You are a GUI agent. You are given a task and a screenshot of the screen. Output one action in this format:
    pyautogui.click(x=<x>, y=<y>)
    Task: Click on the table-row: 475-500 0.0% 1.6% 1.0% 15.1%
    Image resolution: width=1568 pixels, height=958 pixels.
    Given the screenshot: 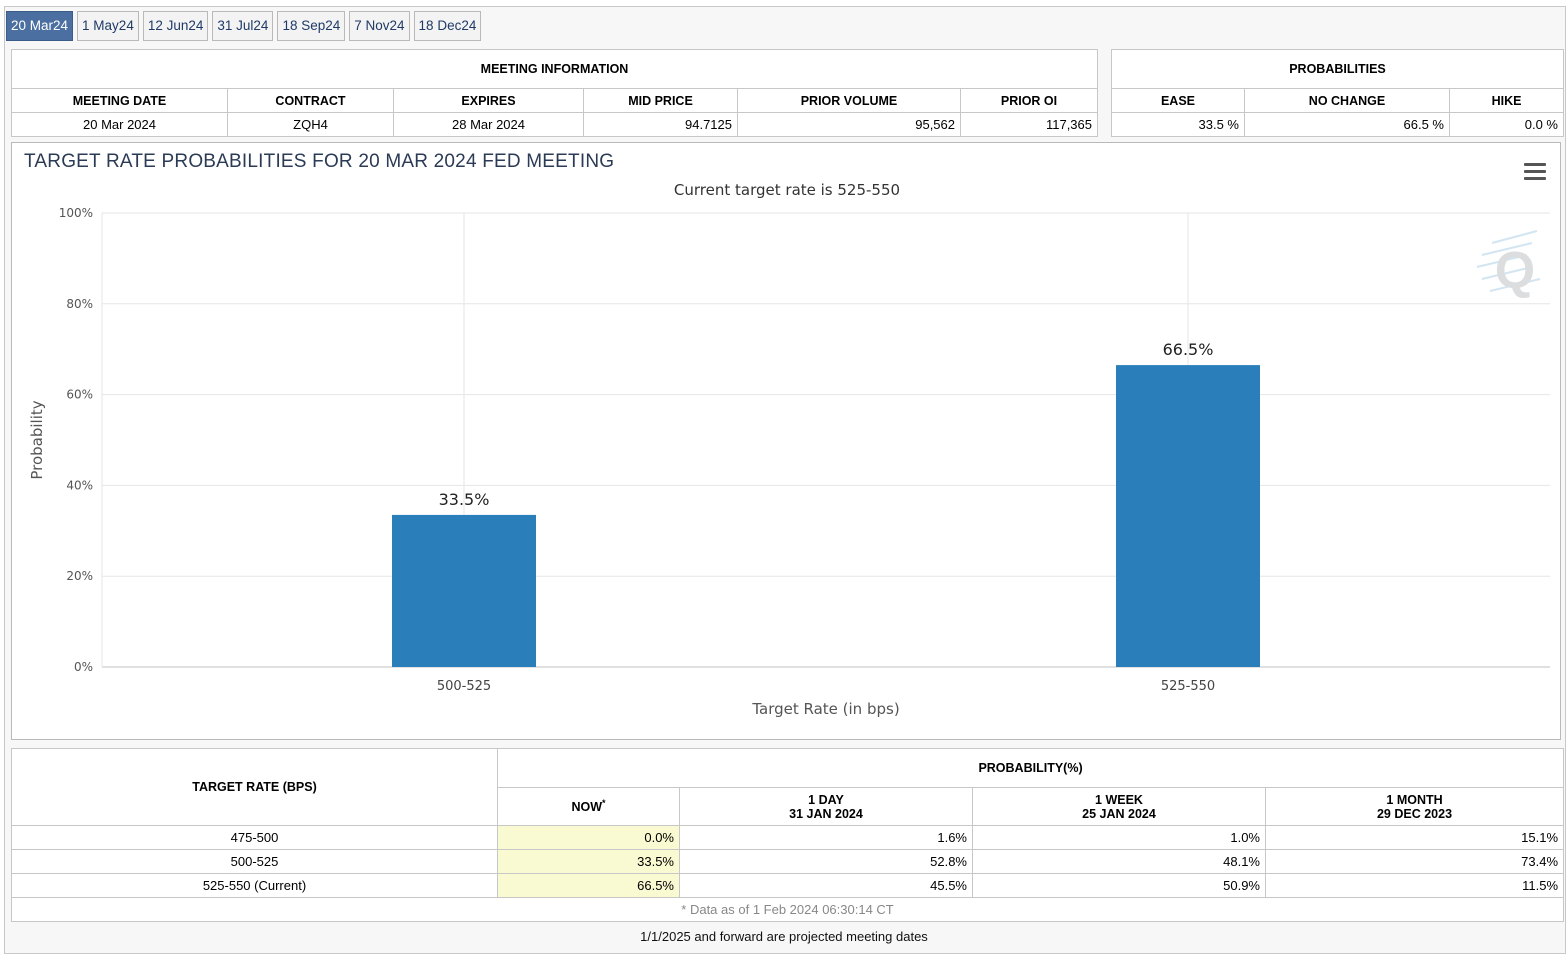 What is the action you would take?
    pyautogui.click(x=788, y=837)
    